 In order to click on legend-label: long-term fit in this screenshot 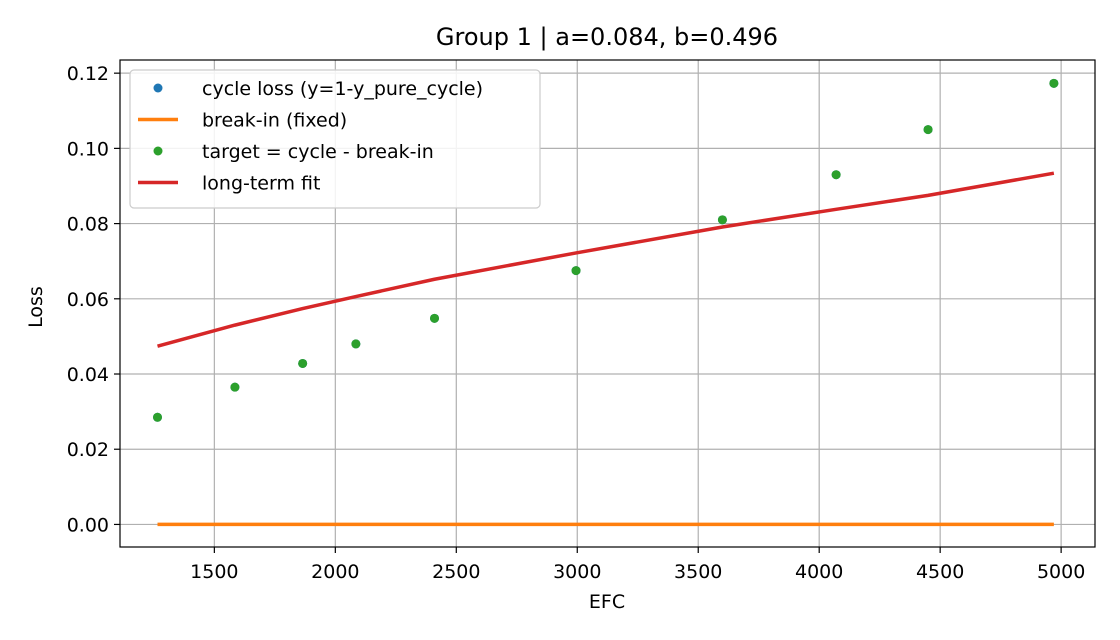, I will do `click(261, 184)`.